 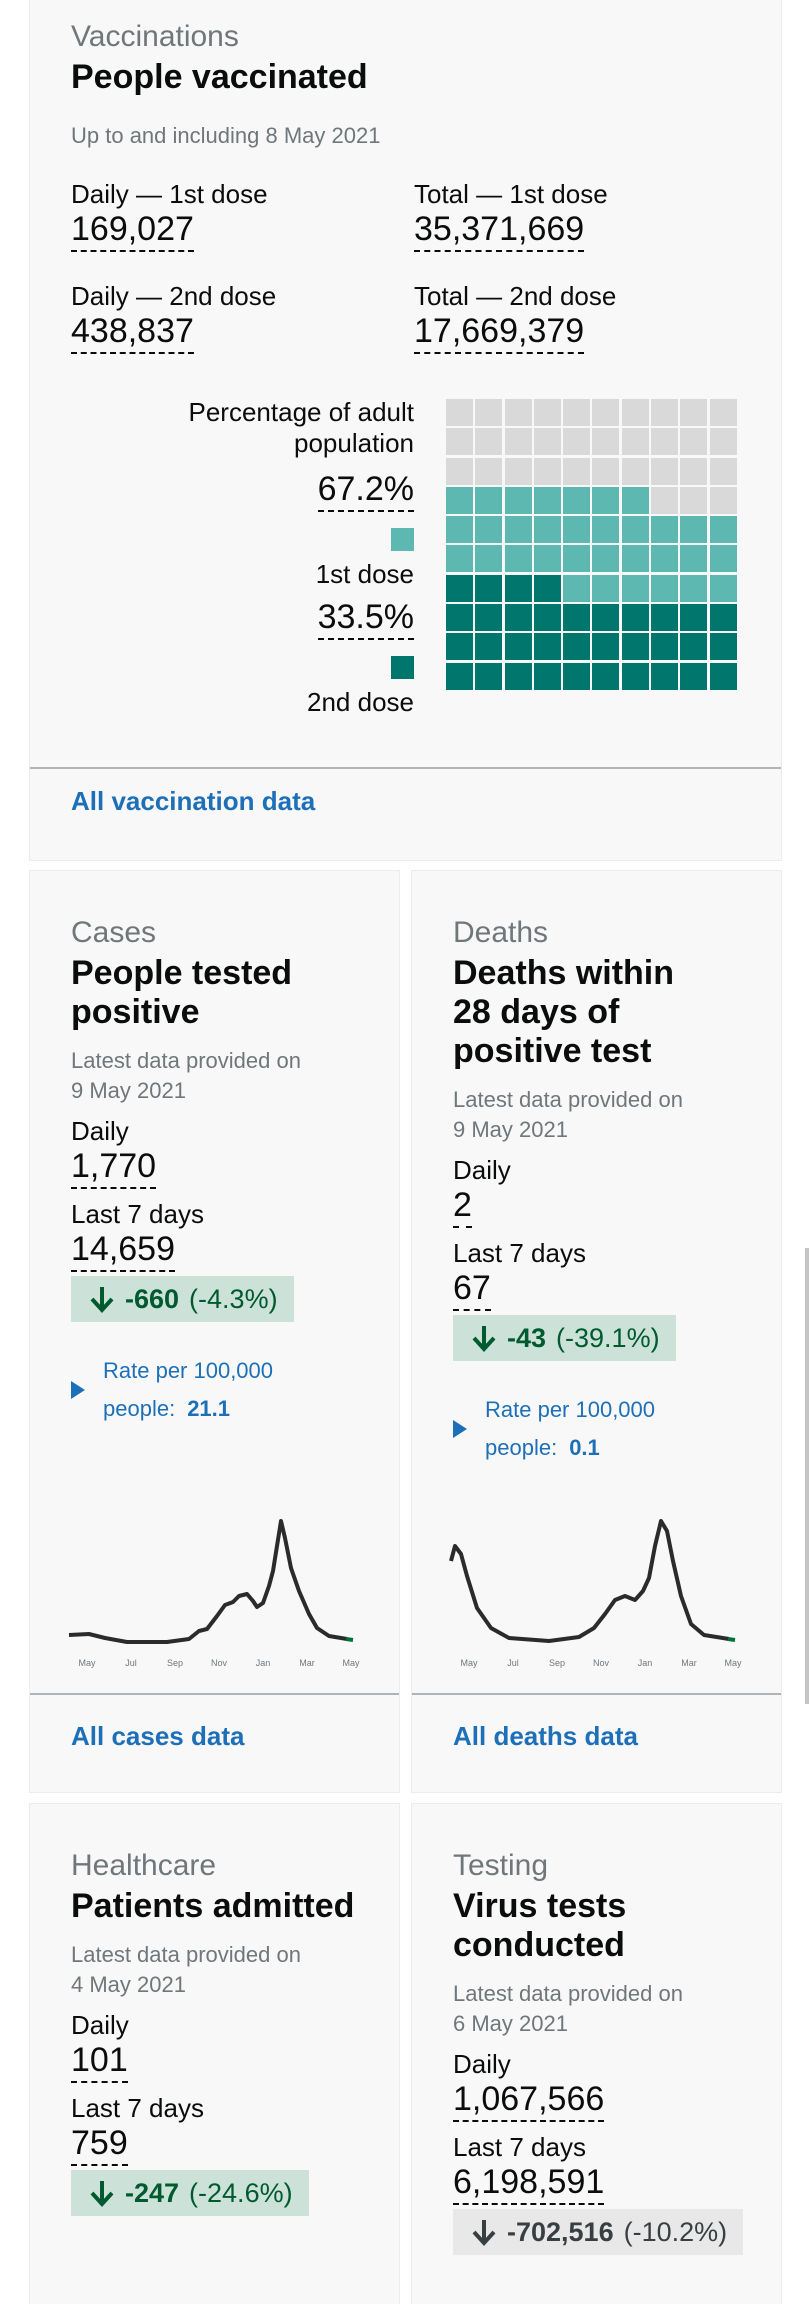 I want to click on pct-1st-dose-value: 67.2%, so click(x=366, y=490).